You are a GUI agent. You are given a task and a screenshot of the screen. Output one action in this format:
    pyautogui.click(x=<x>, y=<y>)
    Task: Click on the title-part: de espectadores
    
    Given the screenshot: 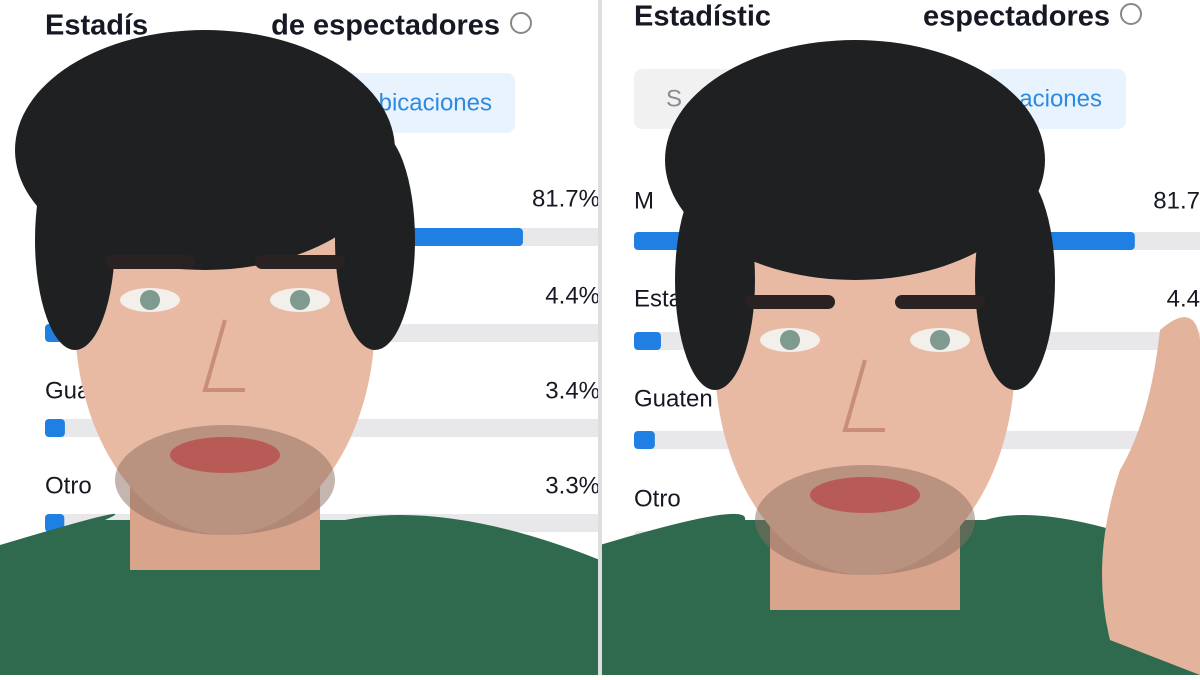 What is the action you would take?
    pyautogui.click(x=385, y=26)
    